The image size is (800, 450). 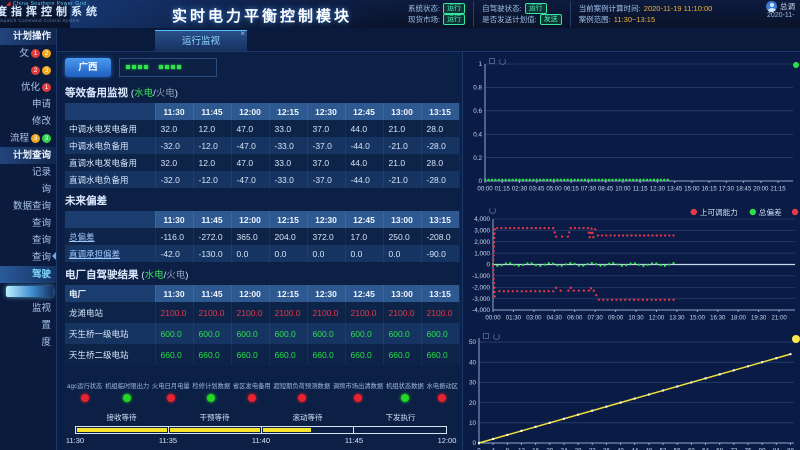 What do you see at coordinates (262, 67) in the screenshot?
I see `region-row: 广西` at bounding box center [262, 67].